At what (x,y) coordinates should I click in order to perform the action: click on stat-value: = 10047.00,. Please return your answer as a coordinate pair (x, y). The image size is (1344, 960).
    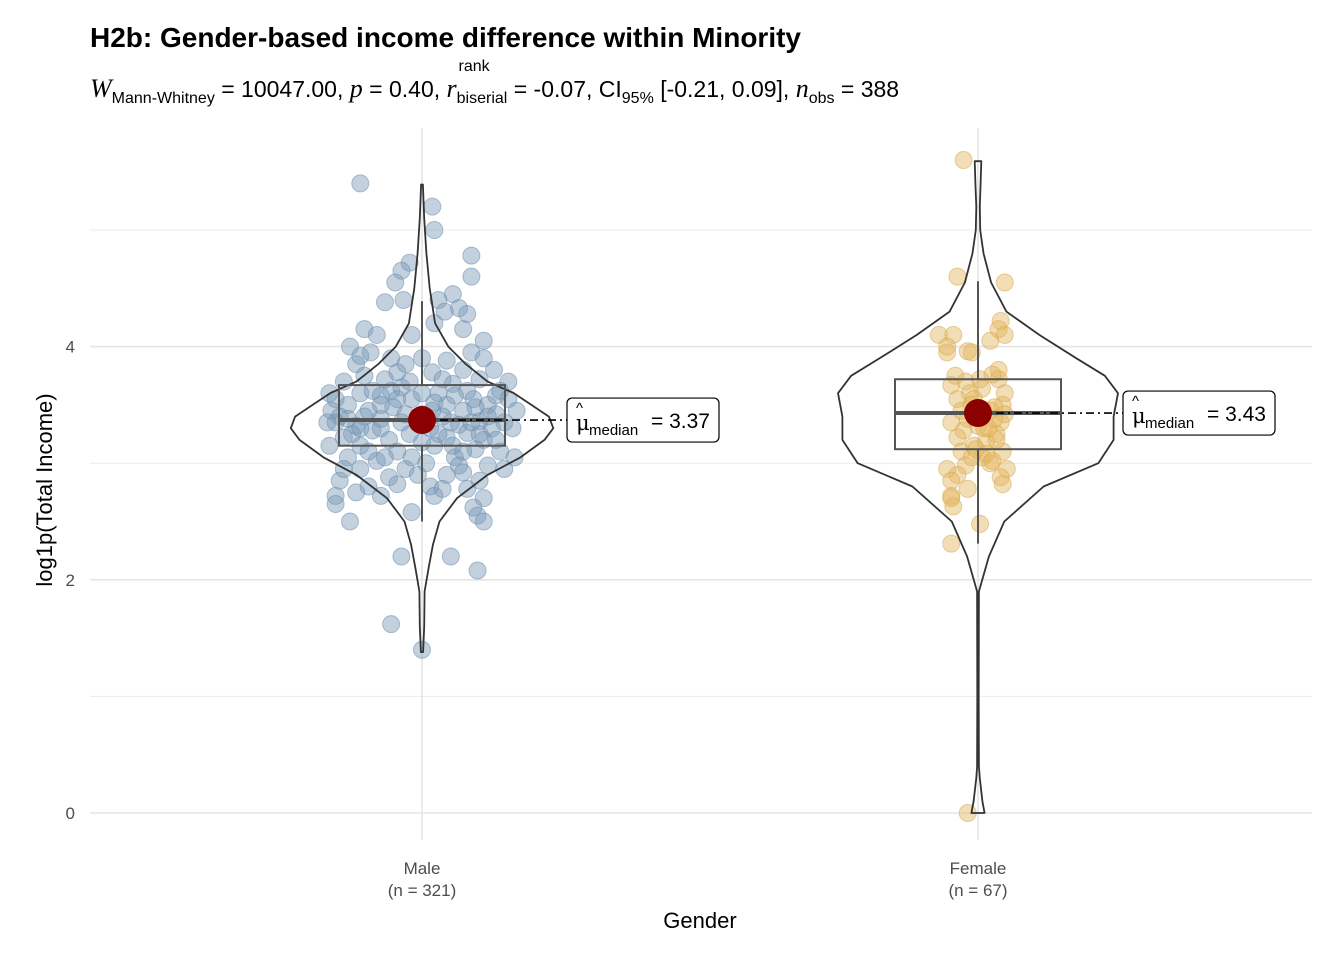
    Looking at the image, I should click on (282, 89).